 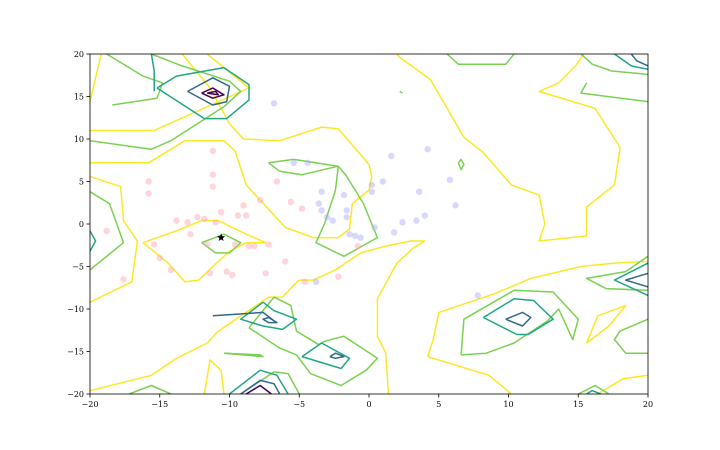 What do you see at coordinates (81, 224) in the screenshot?
I see `y-tick-label: 0` at bounding box center [81, 224].